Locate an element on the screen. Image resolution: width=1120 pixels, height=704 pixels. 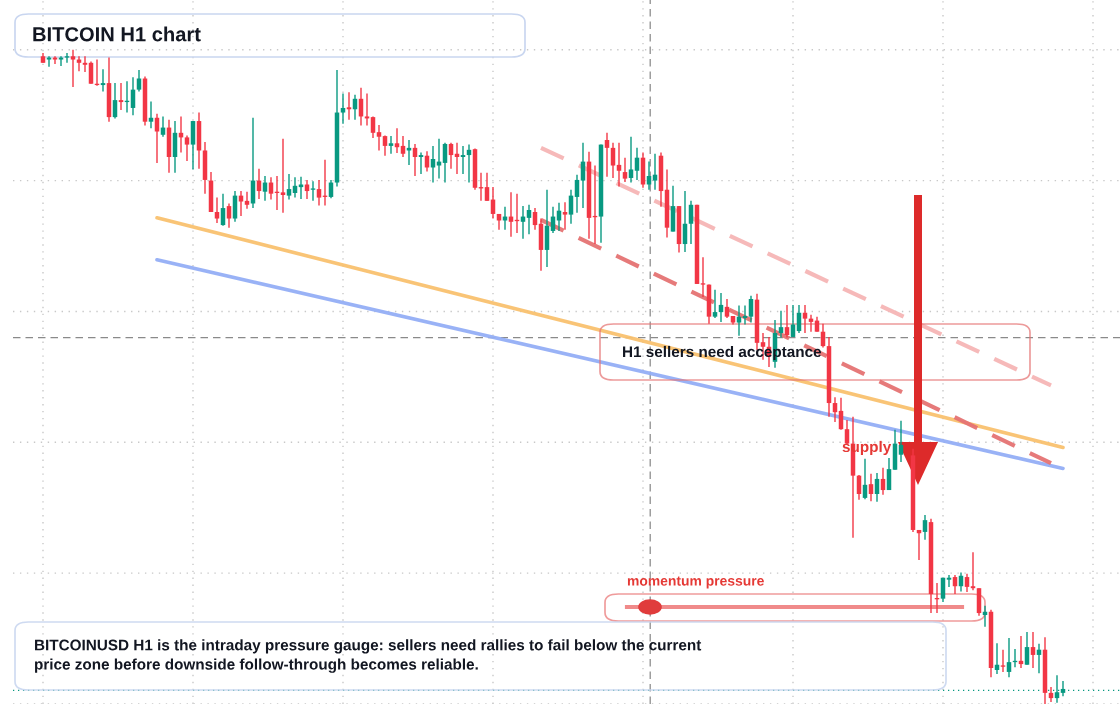
annotation: momentum pressure is located at coordinates (695, 582).